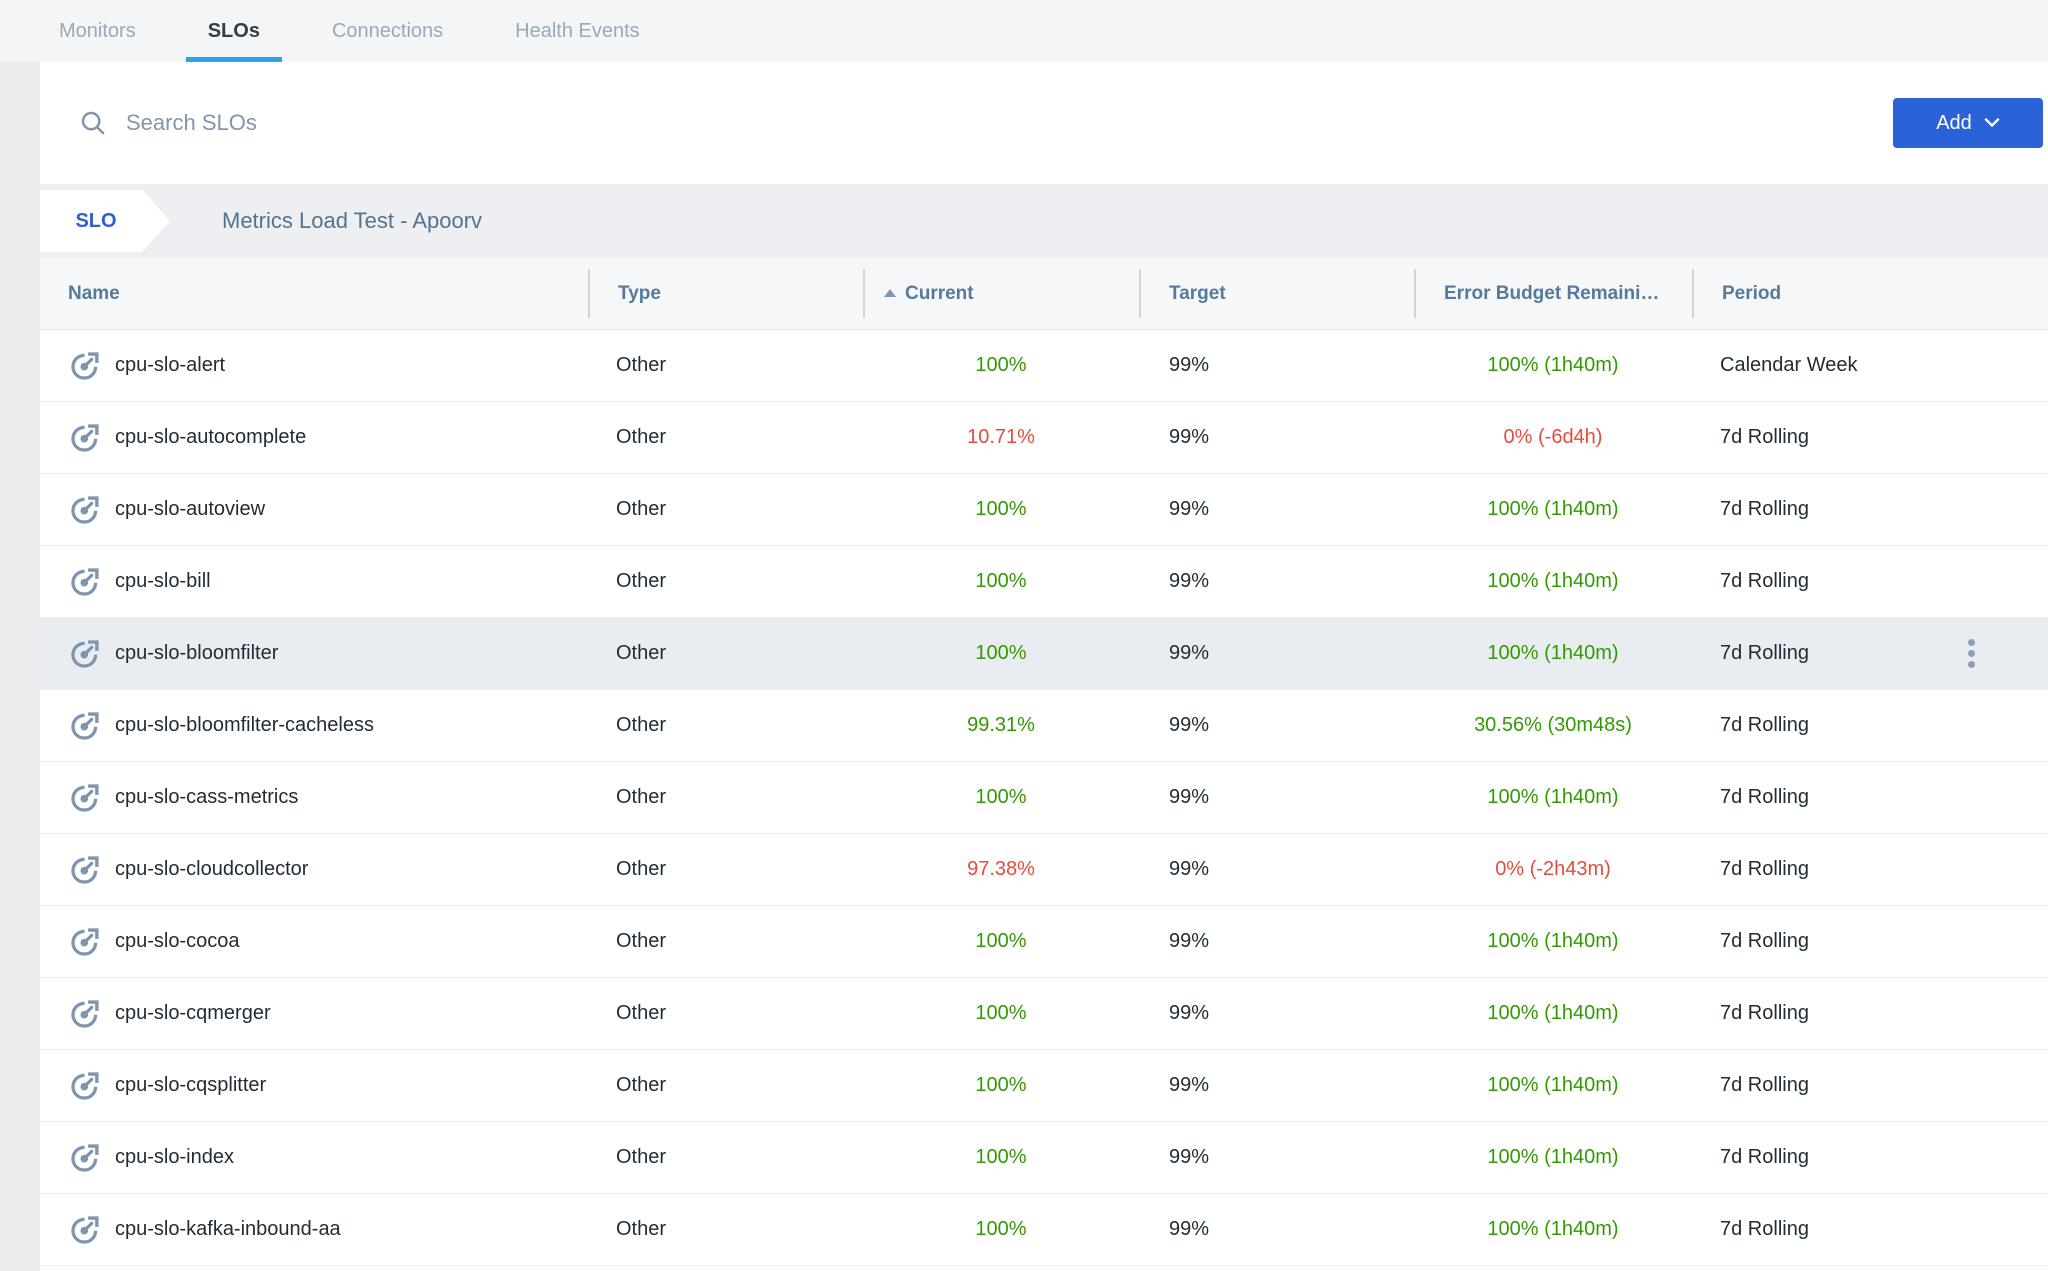 The height and width of the screenshot is (1271, 2048). Describe the element at coordinates (1971, 653) in the screenshot. I see `row-actions-kebab-icon` at that location.